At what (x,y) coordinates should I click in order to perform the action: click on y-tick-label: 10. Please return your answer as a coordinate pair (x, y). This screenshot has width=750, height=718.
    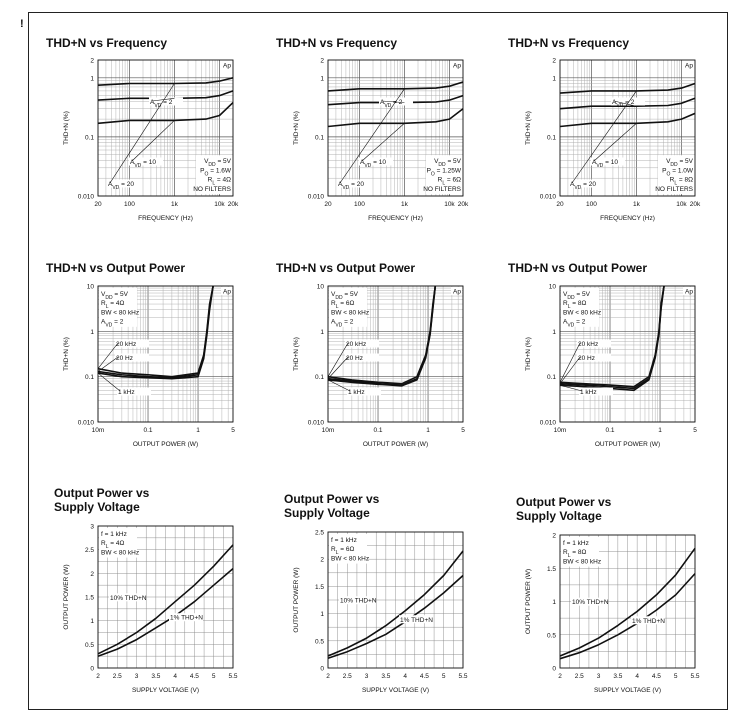
    Looking at the image, I should click on (553, 287).